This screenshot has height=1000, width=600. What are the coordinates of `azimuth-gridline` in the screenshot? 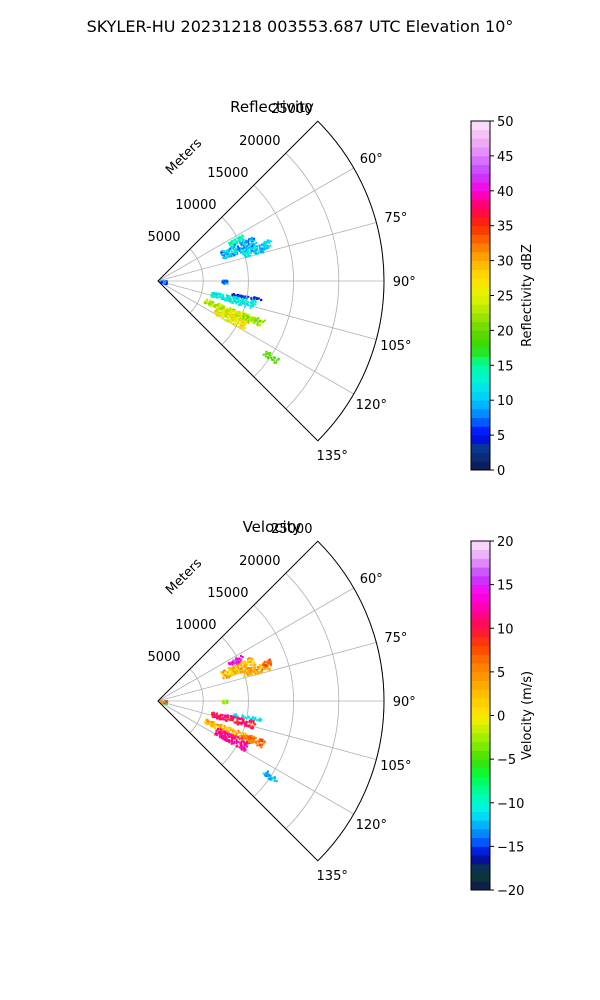 It's located at (267, 310).